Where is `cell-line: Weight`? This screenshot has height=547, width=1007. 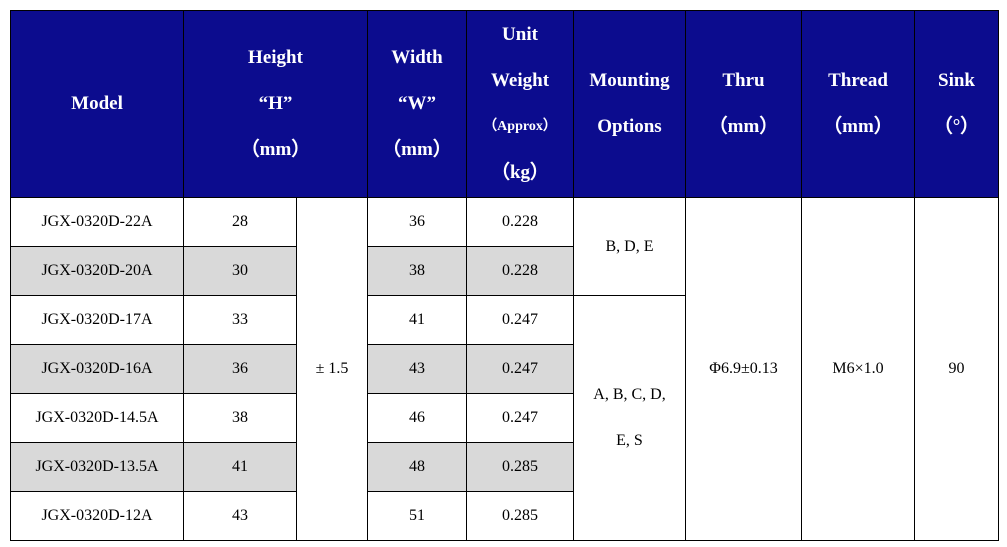
cell-line: Weight is located at coordinates (520, 80).